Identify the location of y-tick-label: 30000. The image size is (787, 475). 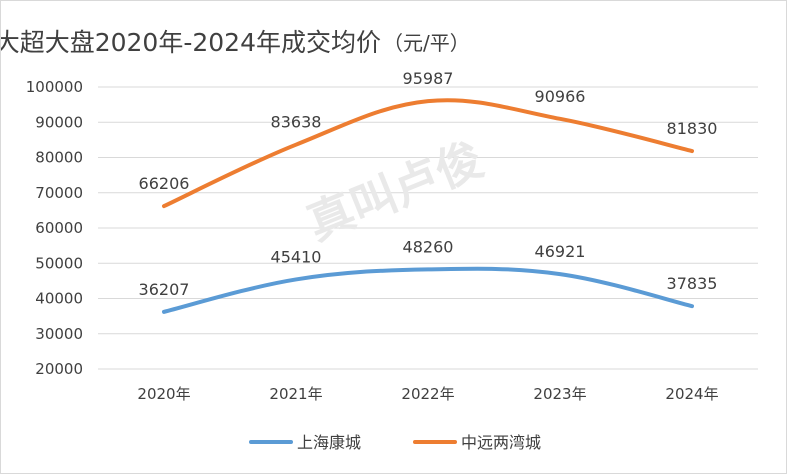
(59, 334).